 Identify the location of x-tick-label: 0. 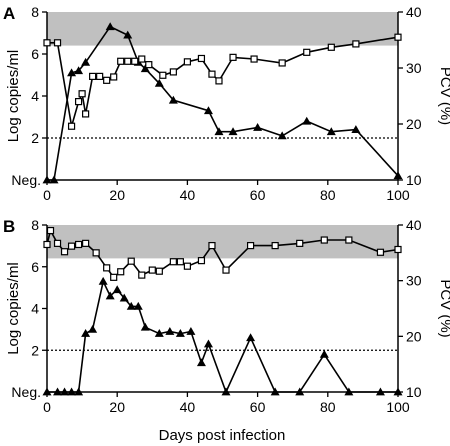
(47, 407).